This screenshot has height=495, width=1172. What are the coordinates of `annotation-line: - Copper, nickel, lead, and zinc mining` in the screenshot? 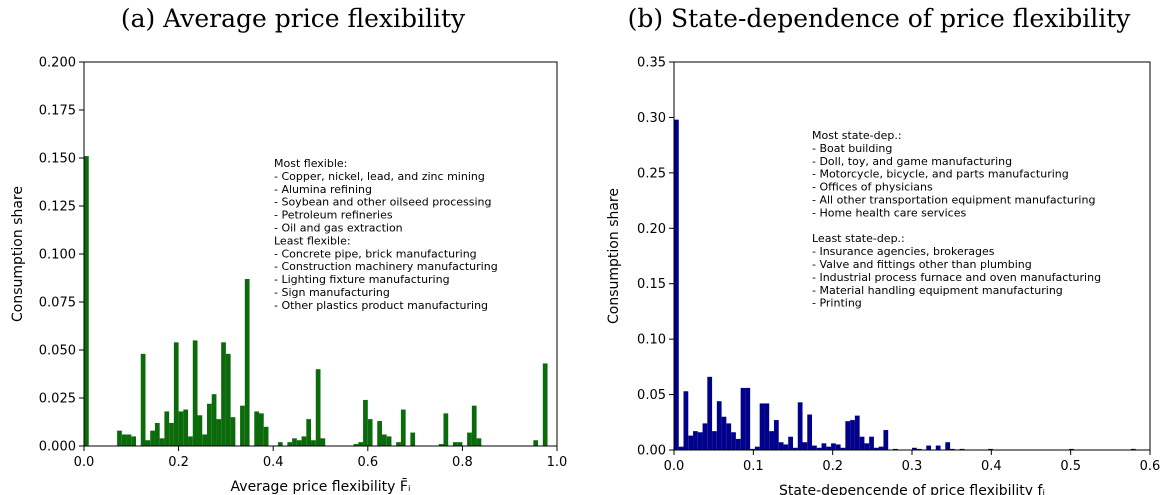 It's located at (379, 176).